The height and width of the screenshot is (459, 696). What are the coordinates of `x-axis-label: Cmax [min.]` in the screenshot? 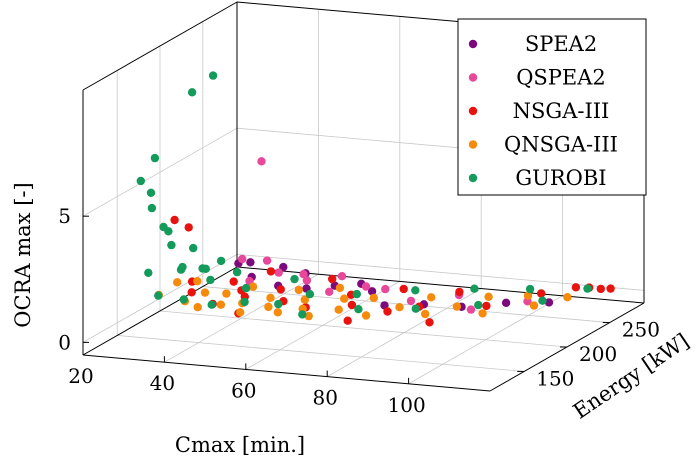 It's located at (240, 445).